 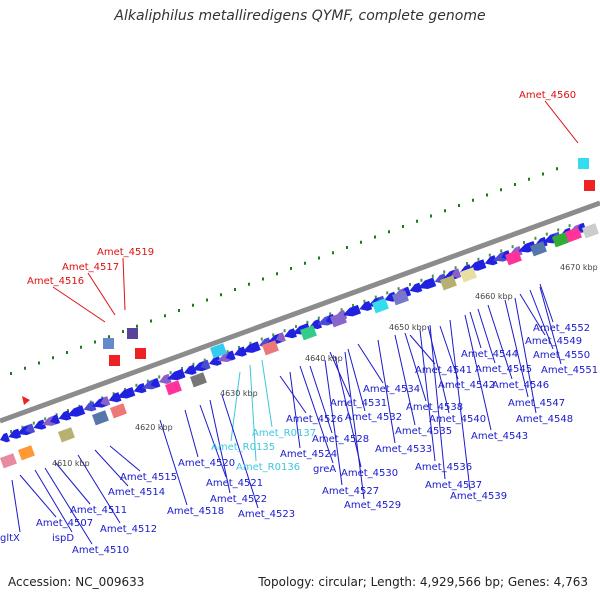 I want to click on feature-label: Amet_4514, so click(x=136, y=492).